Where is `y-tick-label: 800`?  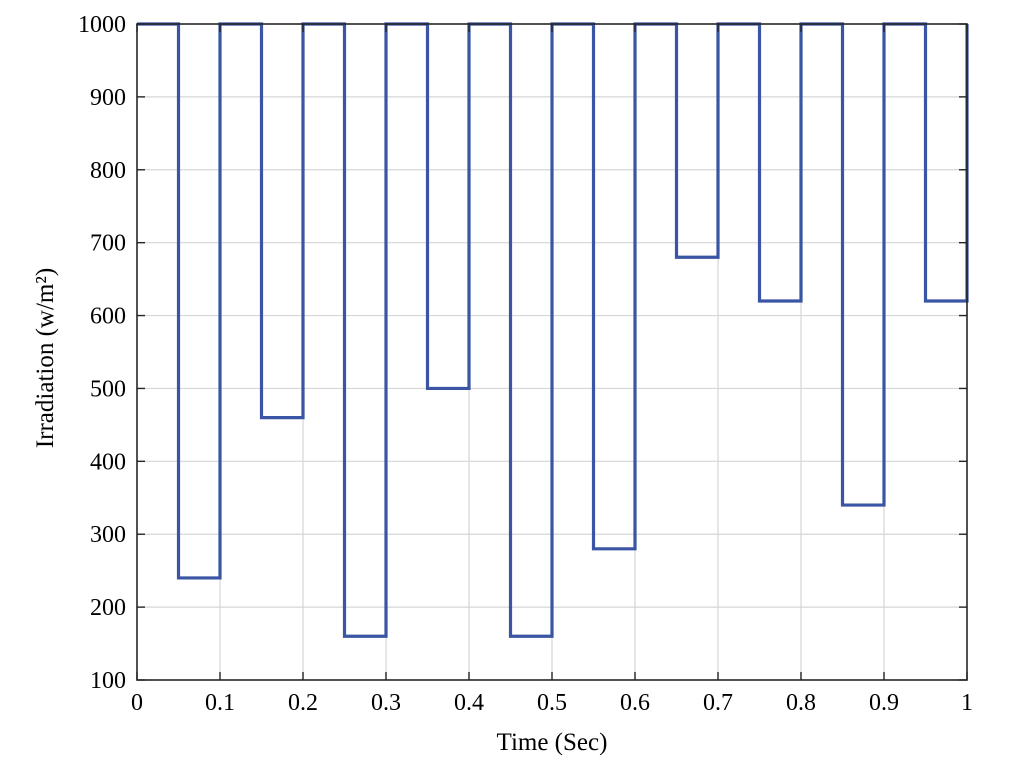 y-tick-label: 800 is located at coordinates (108, 171).